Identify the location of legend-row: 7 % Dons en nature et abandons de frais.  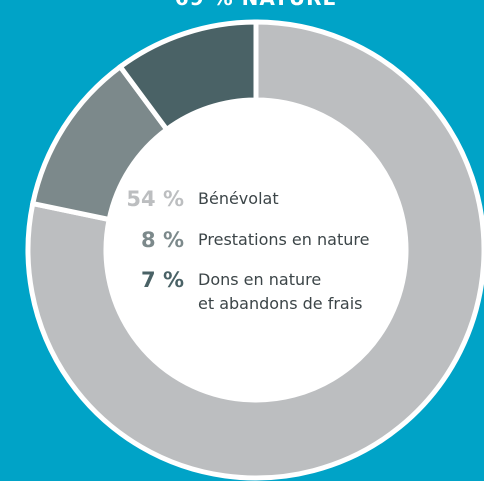
(231, 292).